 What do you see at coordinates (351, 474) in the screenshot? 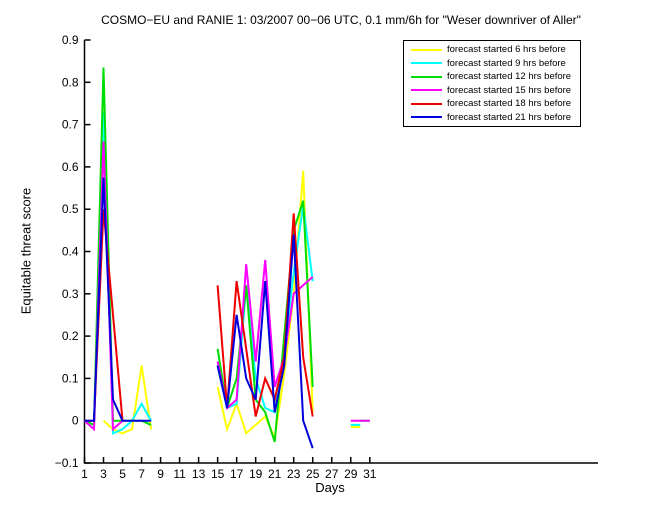
I see `x-tick-label: 29` at bounding box center [351, 474].